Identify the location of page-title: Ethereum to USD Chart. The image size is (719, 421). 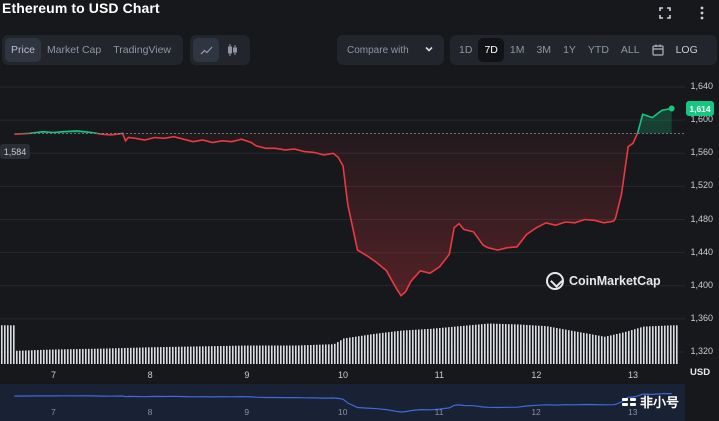
(81, 8).